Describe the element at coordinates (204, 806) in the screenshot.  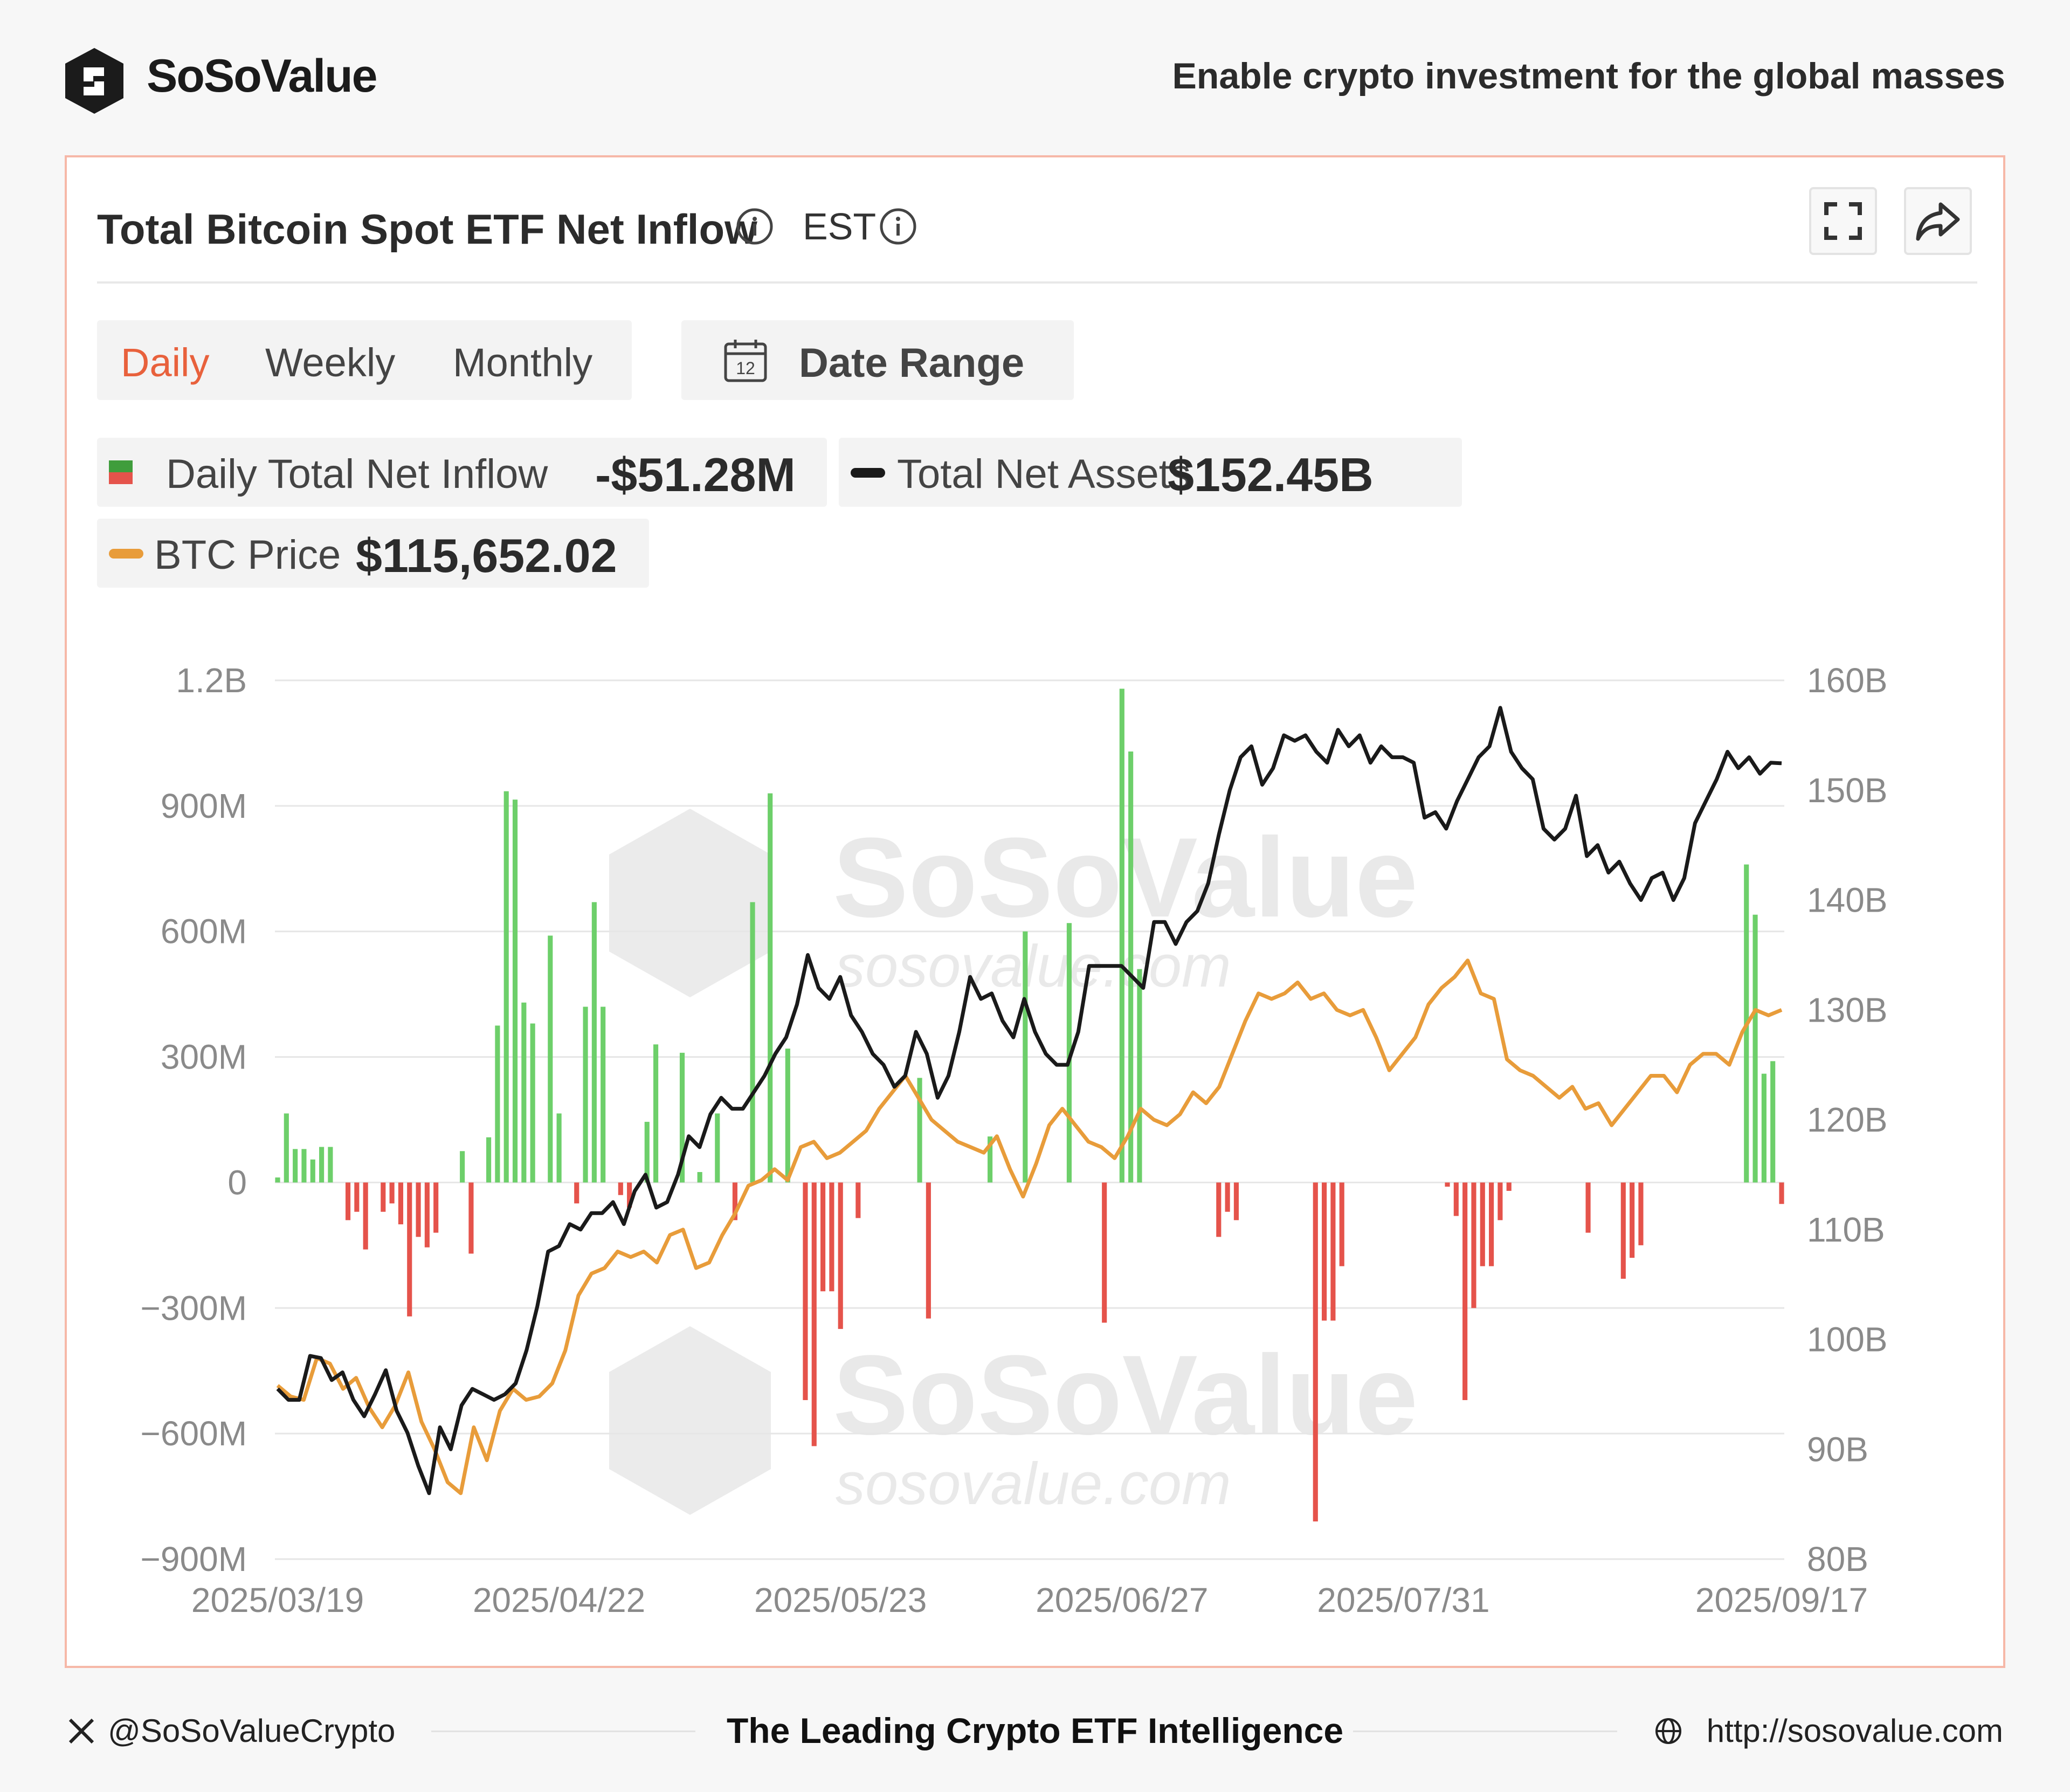
I see `left-tick-label: 900M` at that location.